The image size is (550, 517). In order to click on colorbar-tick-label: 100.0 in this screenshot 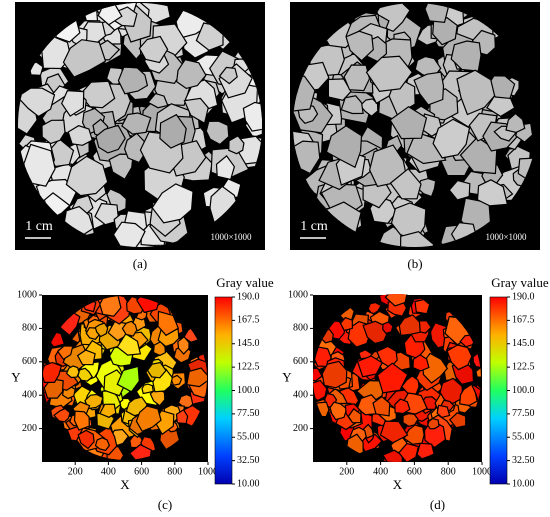, I will do `click(248, 390)`.